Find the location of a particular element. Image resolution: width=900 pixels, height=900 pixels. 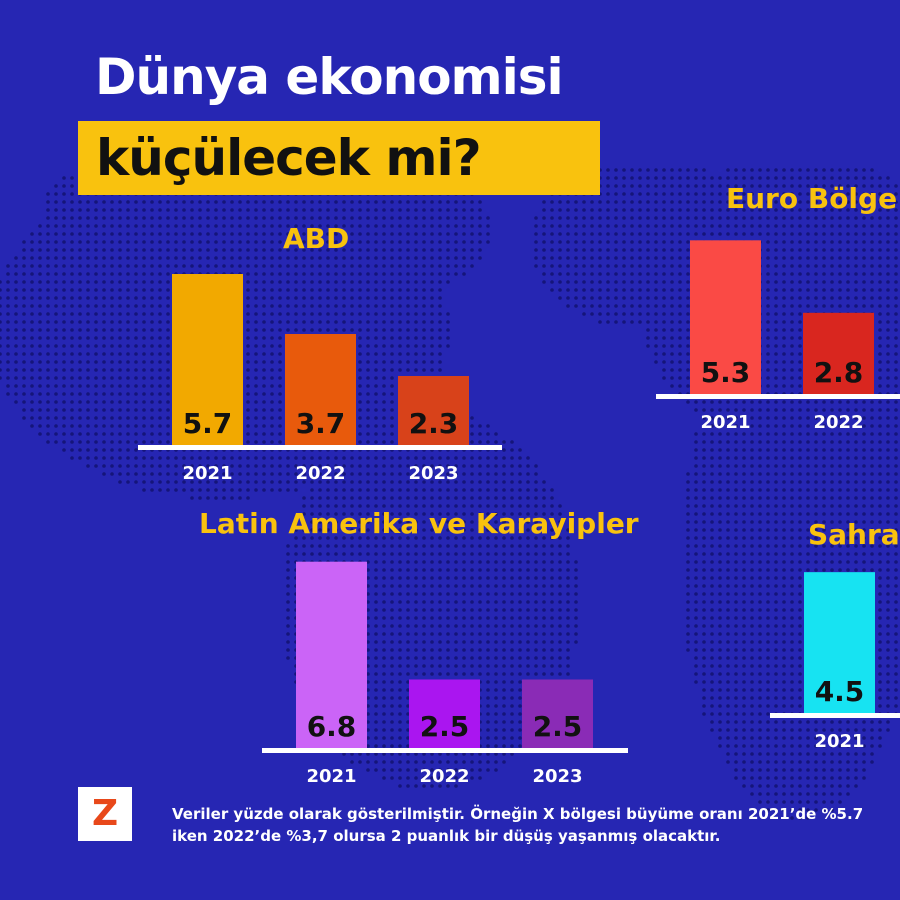

page-title-line1: Dünya ekonomisi is located at coordinates (329, 77).